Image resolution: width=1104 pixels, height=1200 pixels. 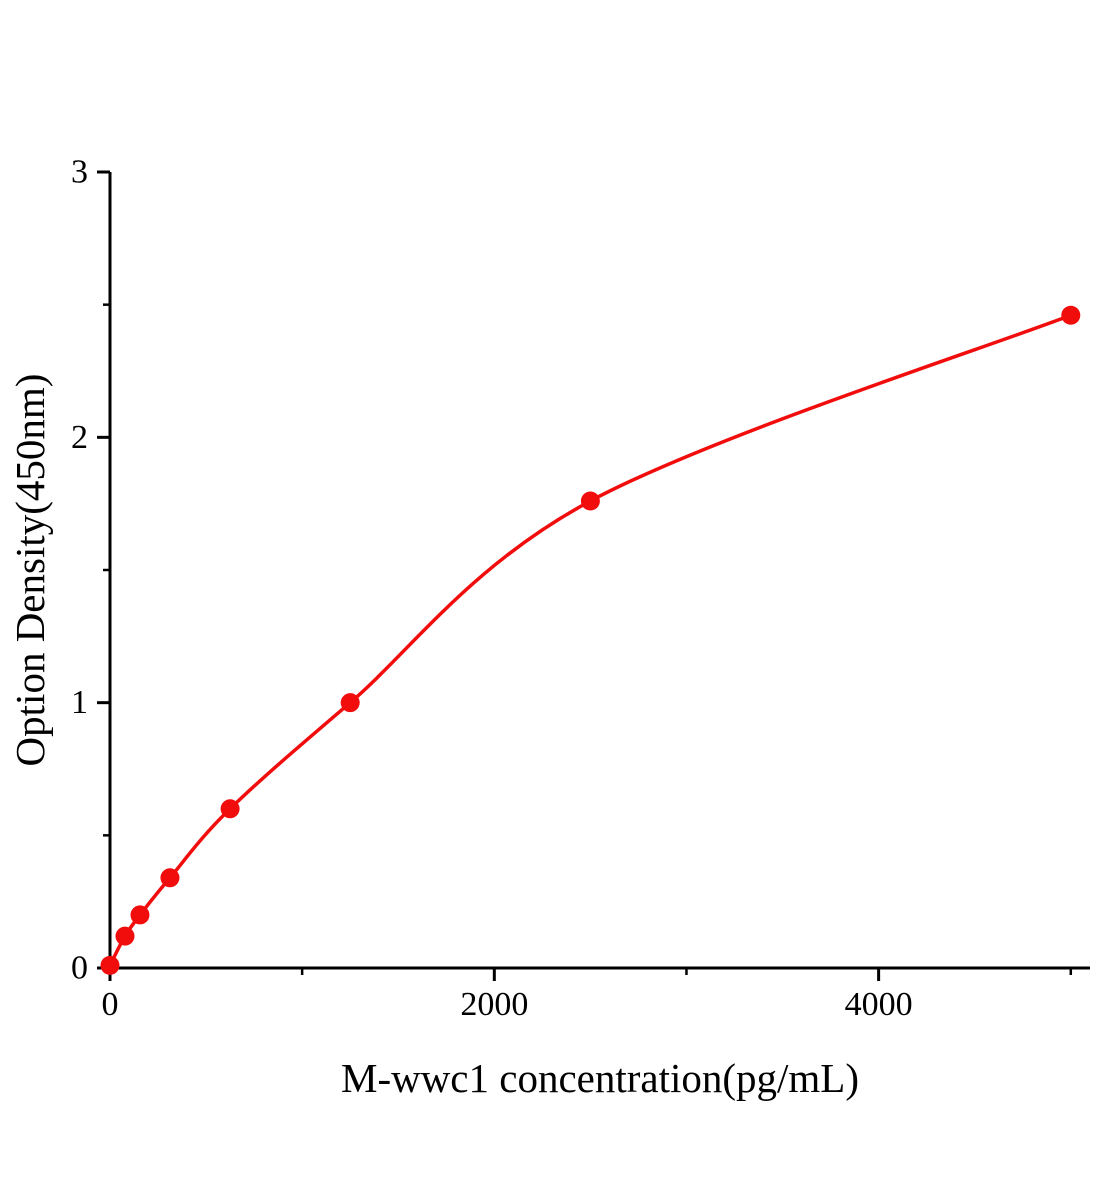 I want to click on x-axis-title: M-wwc1 concentration(pg/mL), so click(x=600, y=1078).